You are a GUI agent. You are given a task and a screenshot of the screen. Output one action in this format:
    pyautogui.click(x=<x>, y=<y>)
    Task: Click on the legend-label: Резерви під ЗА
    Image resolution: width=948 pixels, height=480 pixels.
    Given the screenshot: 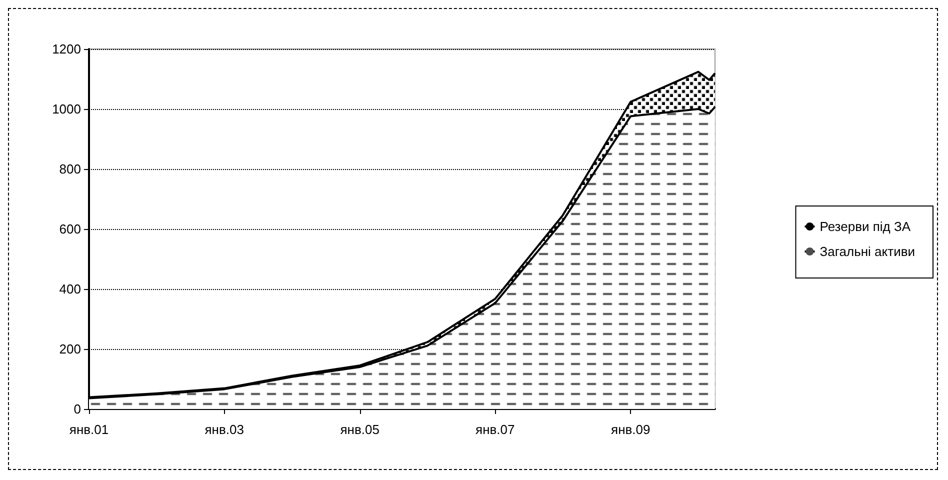 What is the action you would take?
    pyautogui.click(x=865, y=226)
    